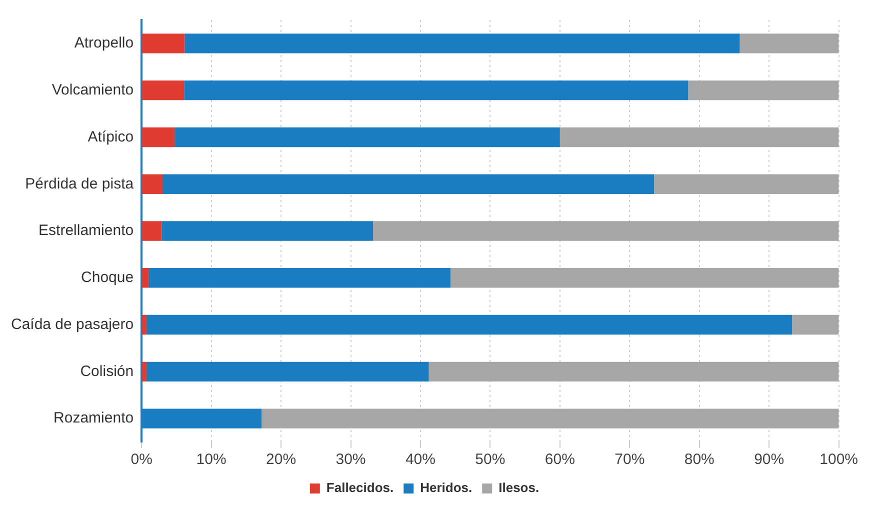  Describe the element at coordinates (519, 488) in the screenshot. I see `legend-label: Ilesos.` at that location.